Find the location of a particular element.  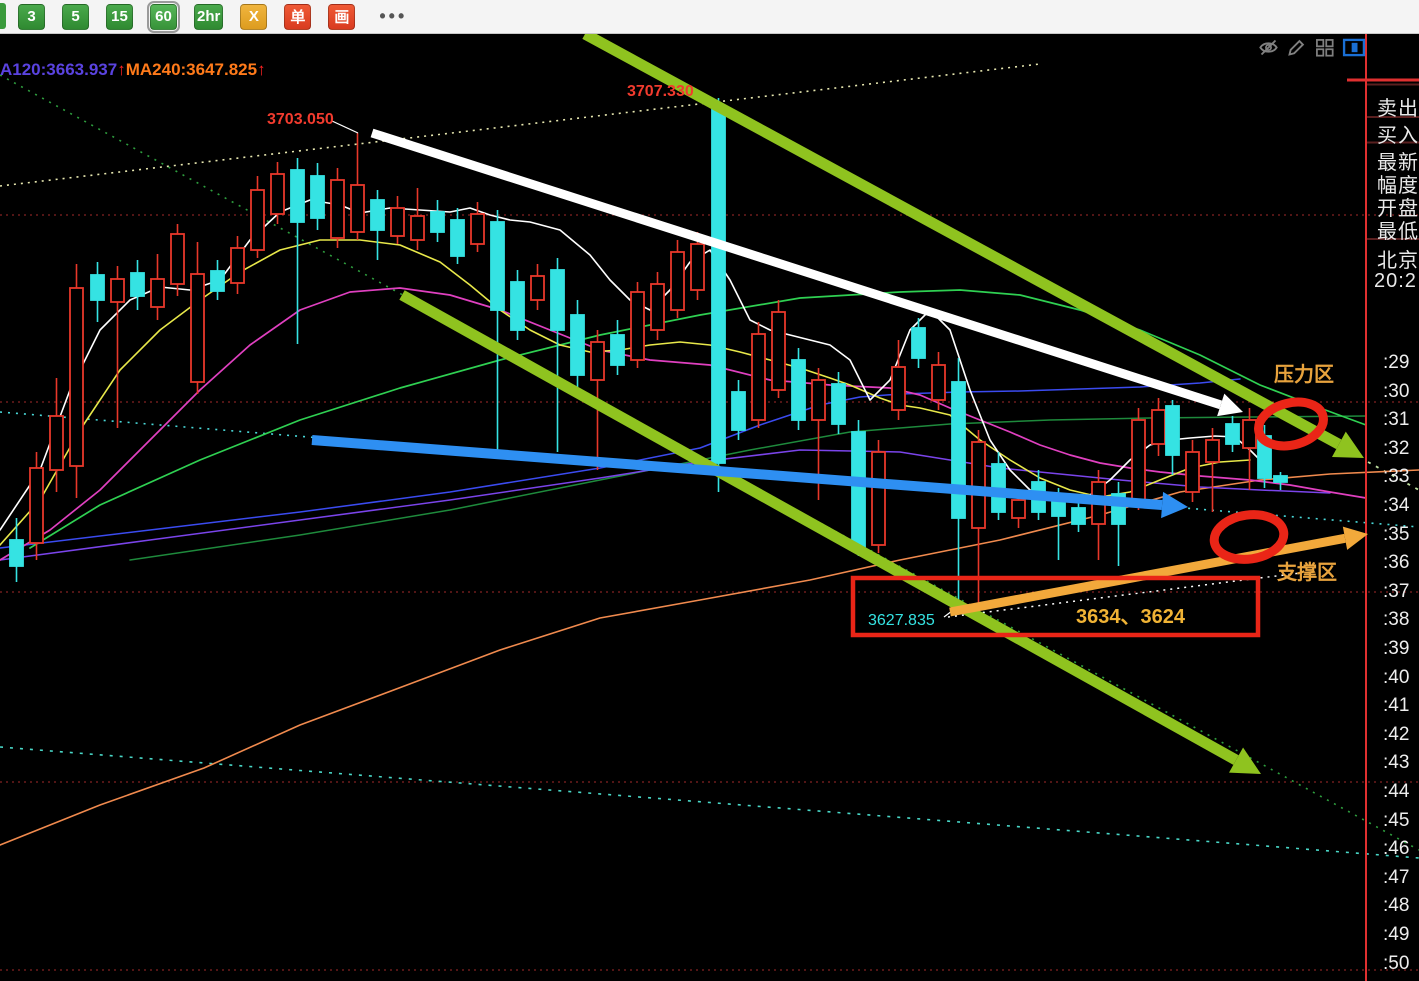

ma120-up-arrow: ↑ is located at coordinates (121, 69).